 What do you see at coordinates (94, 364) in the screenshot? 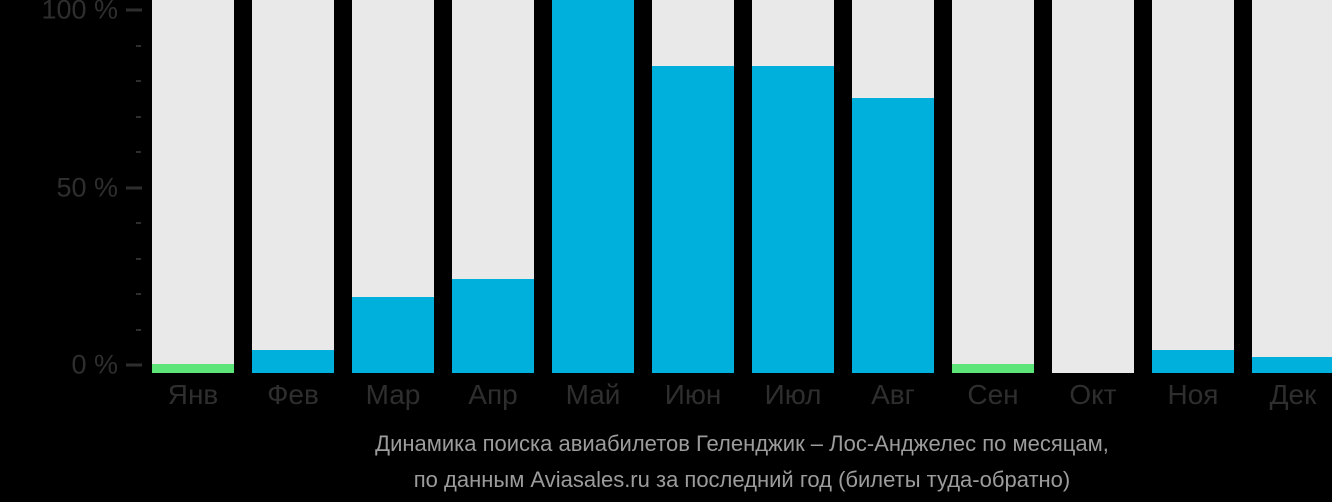
I see `y-axis-tick-label: 0 %` at bounding box center [94, 364].